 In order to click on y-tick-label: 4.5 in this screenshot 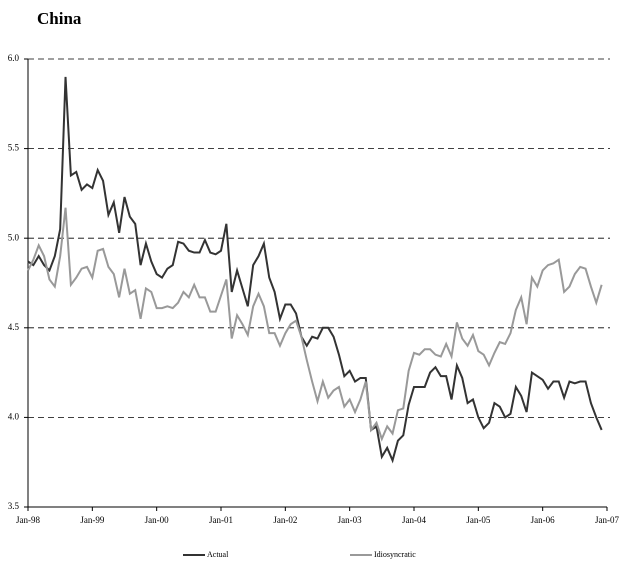, I will do `click(14, 327)`.